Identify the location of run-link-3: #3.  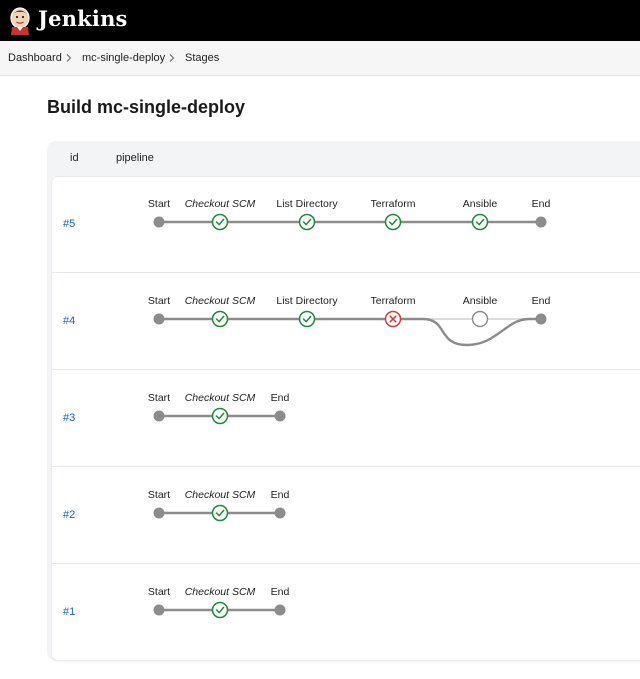
(69, 418).